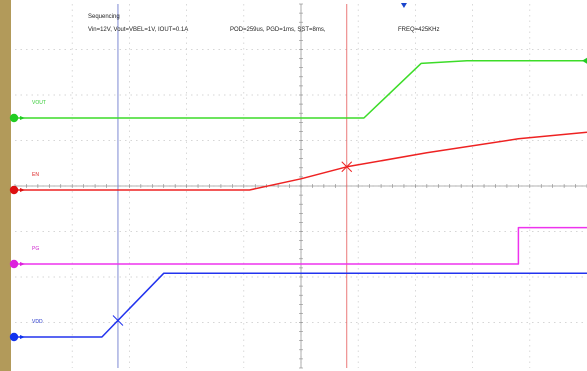 Image resolution: width=587 pixels, height=371 pixels. What do you see at coordinates (278, 30) in the screenshot?
I see `timing-text: POD=259us, PGD=1ms, SST=8ms,` at bounding box center [278, 30].